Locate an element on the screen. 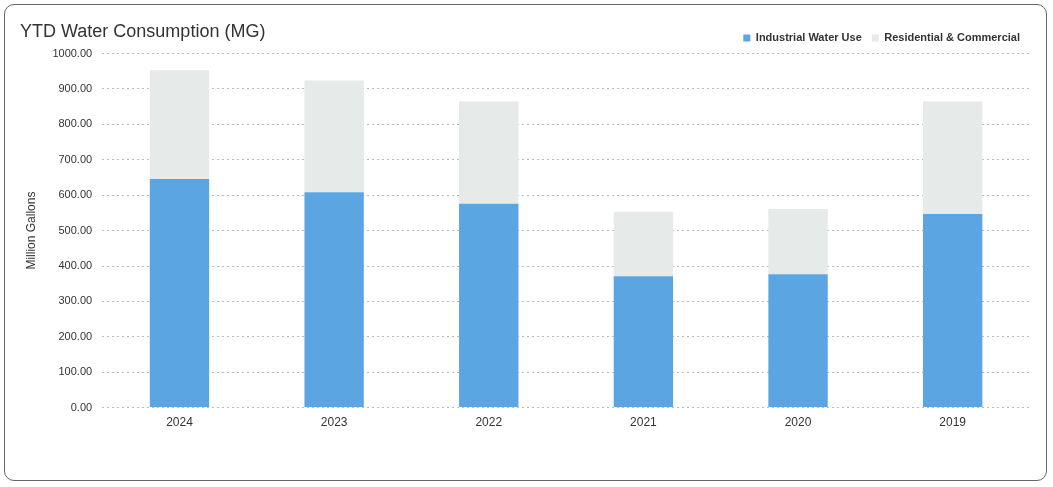  legend-label: Residential & Commercial is located at coordinates (952, 37).